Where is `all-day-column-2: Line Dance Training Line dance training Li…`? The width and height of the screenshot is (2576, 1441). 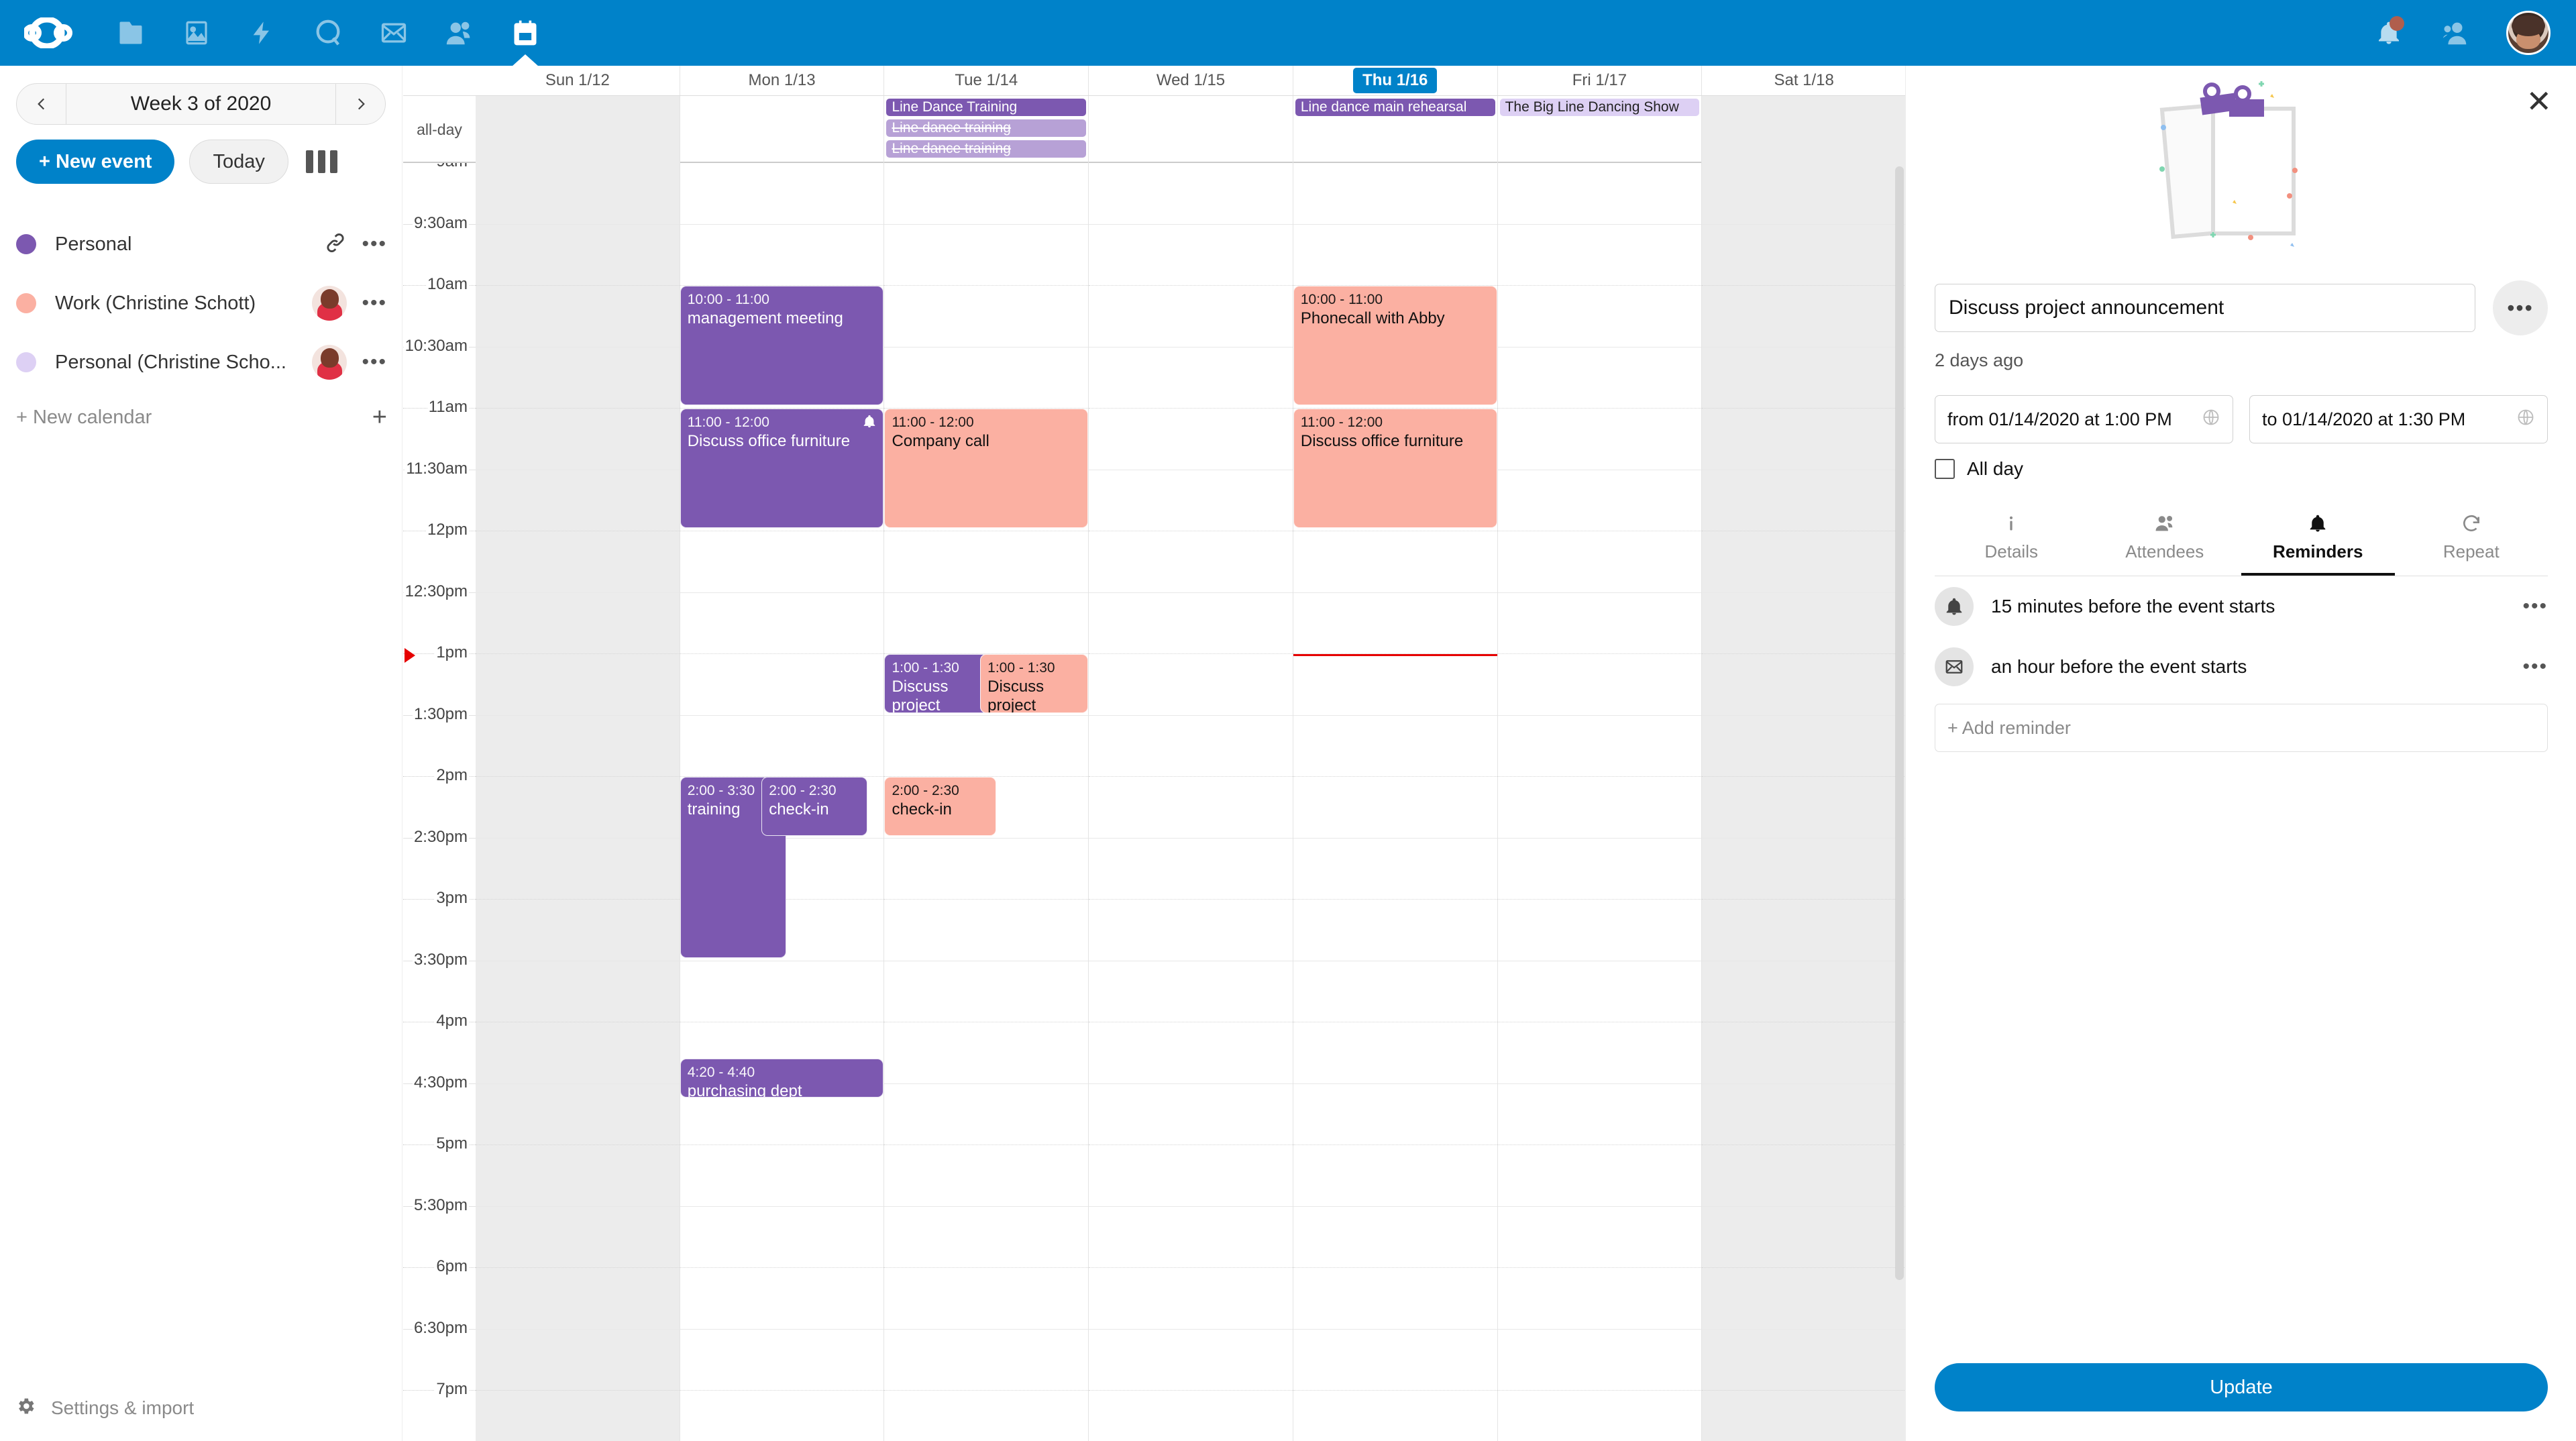 all-day-column-2: Line Dance Training Line dance training Li… is located at coordinates (985, 129).